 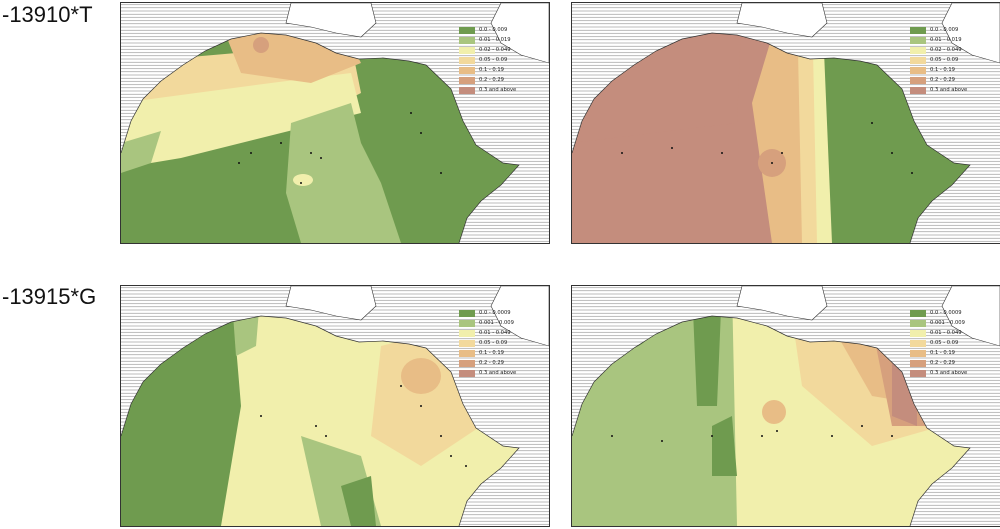 I want to click on legend-item: 0.01 - 0.019, so click(x=950, y=40).